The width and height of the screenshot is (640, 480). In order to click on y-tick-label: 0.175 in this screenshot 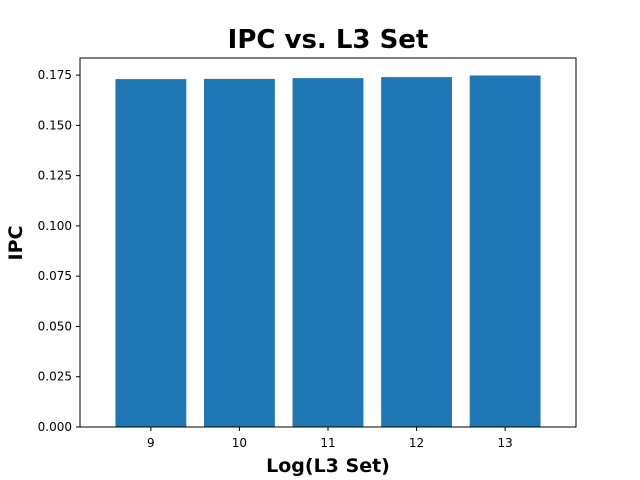, I will do `click(55, 75)`.